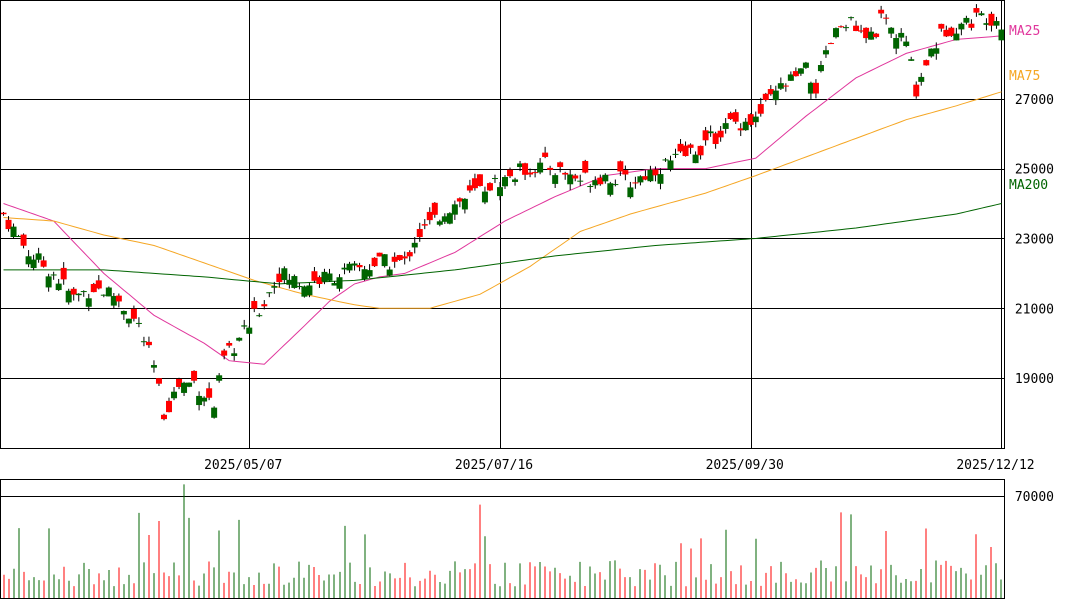 The width and height of the screenshot is (1065, 600). What do you see at coordinates (619, 465) in the screenshot?
I see `date-axis-labels: 2025/05/07 2025/07/16 2025/09/30 2025/12/12` at bounding box center [619, 465].